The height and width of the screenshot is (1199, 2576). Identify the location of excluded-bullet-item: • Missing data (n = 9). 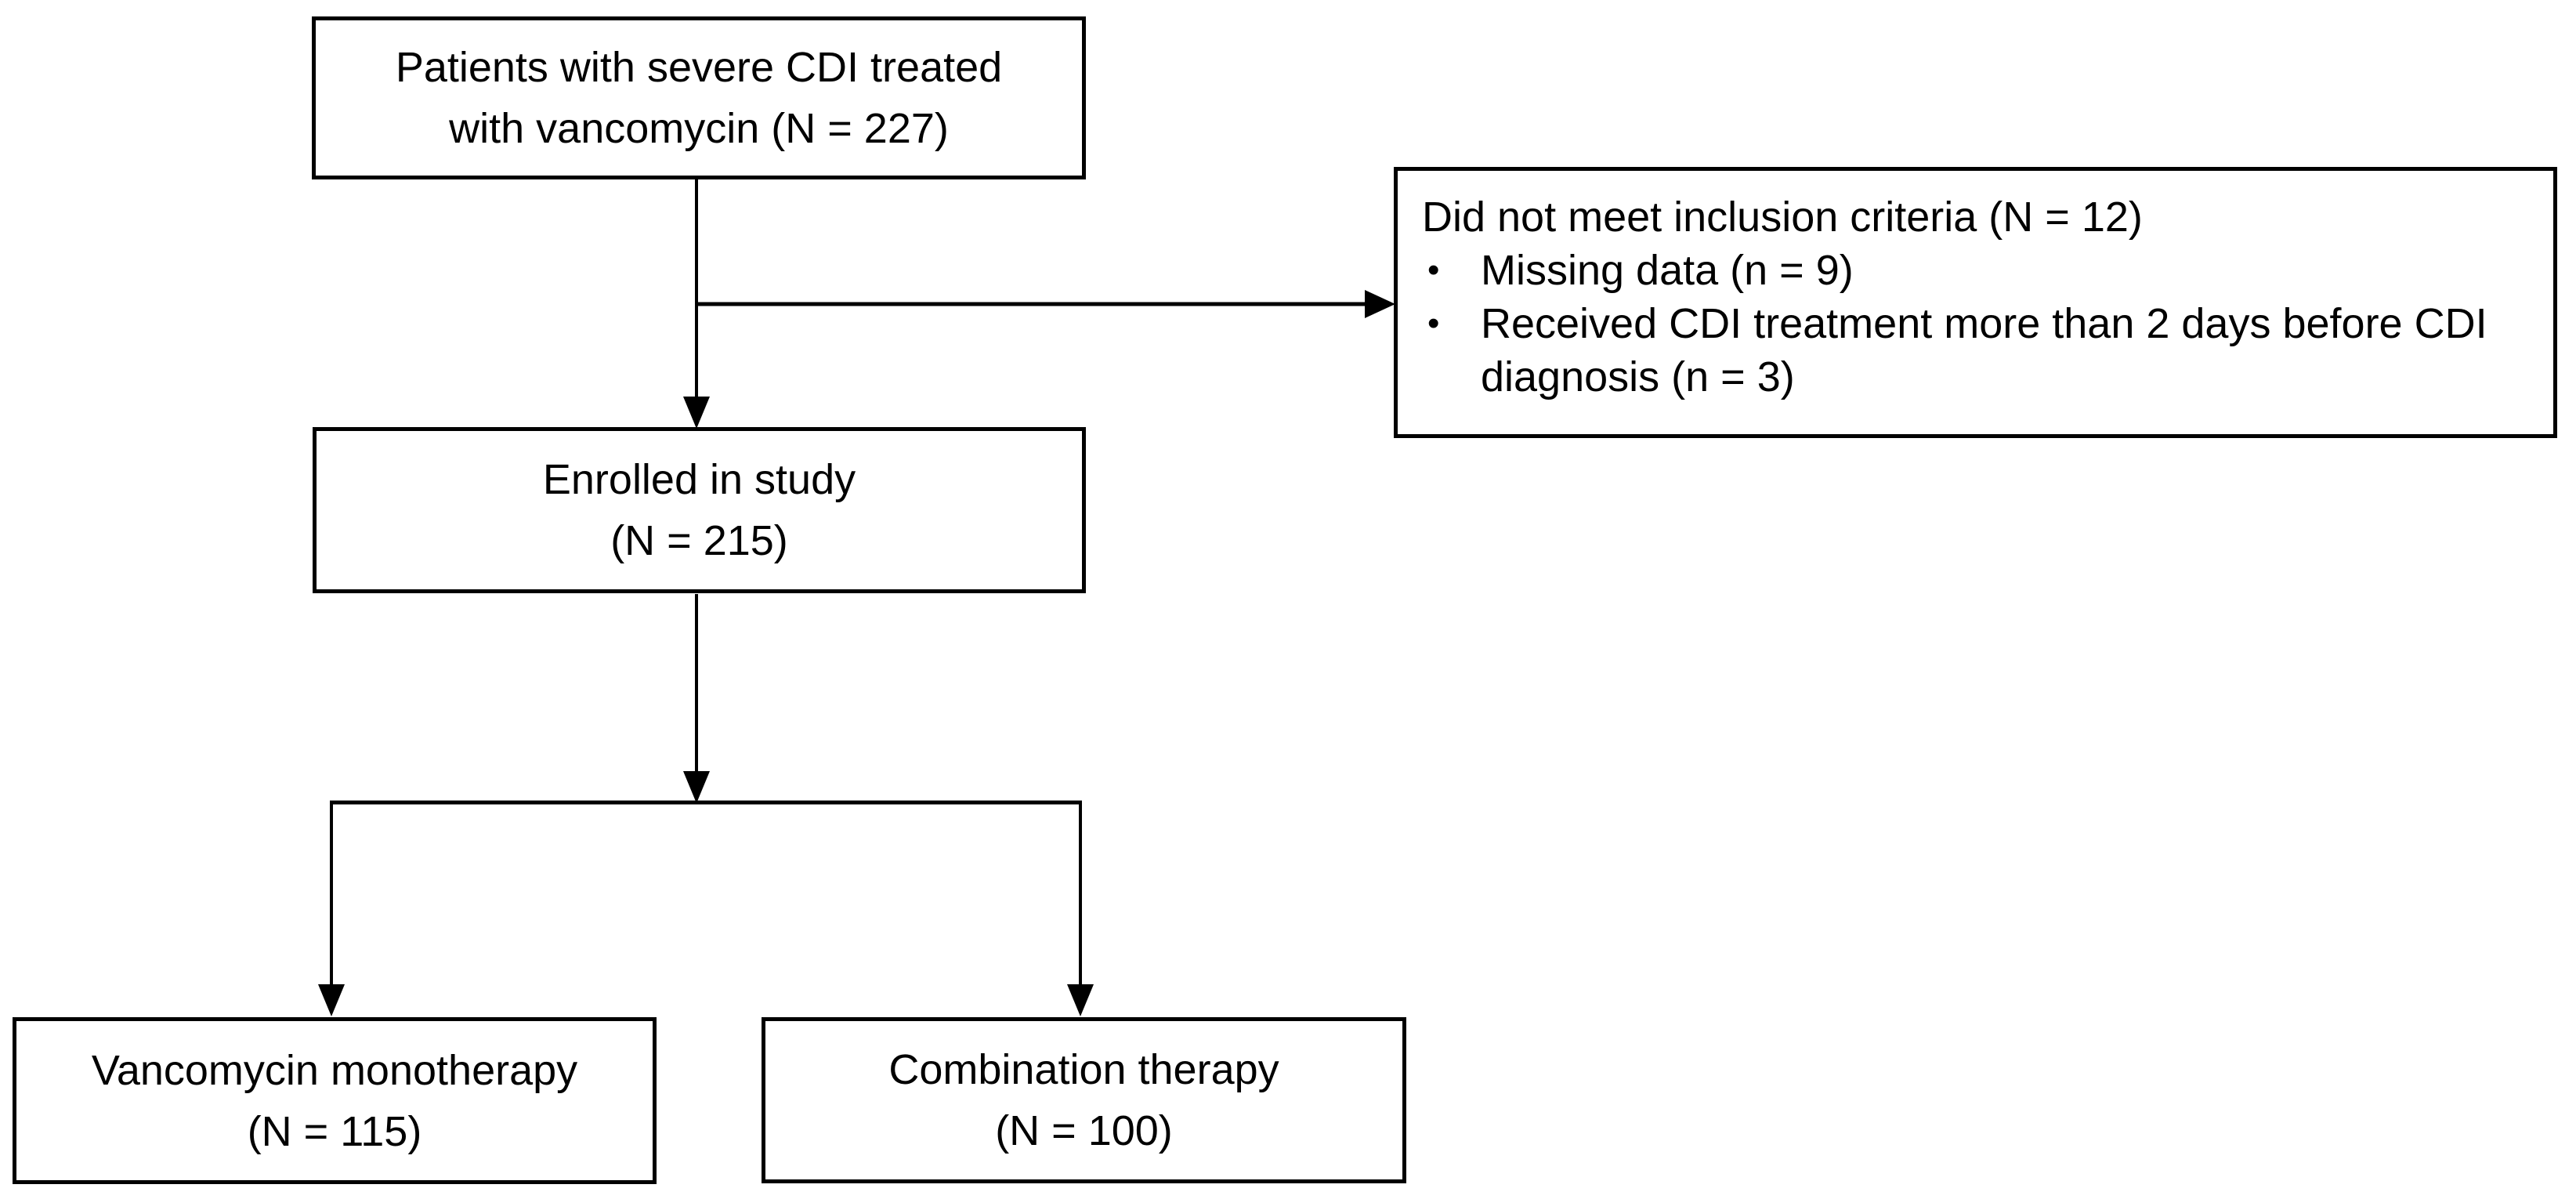
(1982, 270).